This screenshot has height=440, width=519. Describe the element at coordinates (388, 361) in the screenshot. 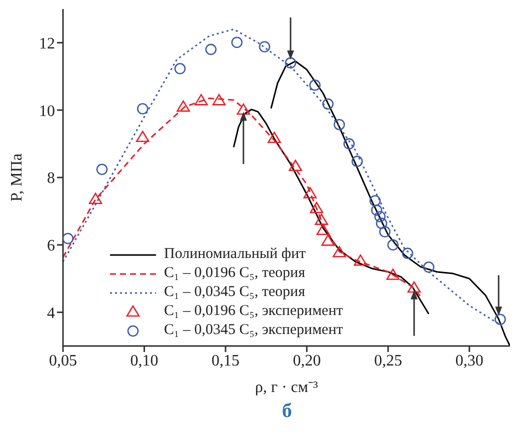

I see `x-tick-label: 0,25` at that location.